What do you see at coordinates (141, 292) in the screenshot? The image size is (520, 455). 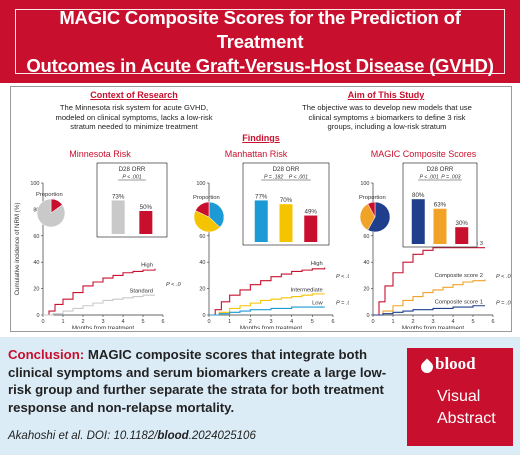 I see `series-label: Standard` at bounding box center [141, 292].